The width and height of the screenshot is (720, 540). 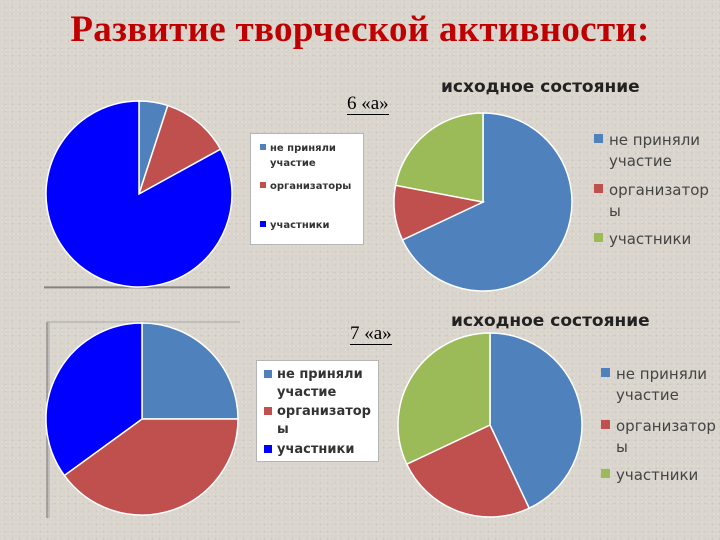 I want to click on pie-7a-initial, so click(x=490, y=425).